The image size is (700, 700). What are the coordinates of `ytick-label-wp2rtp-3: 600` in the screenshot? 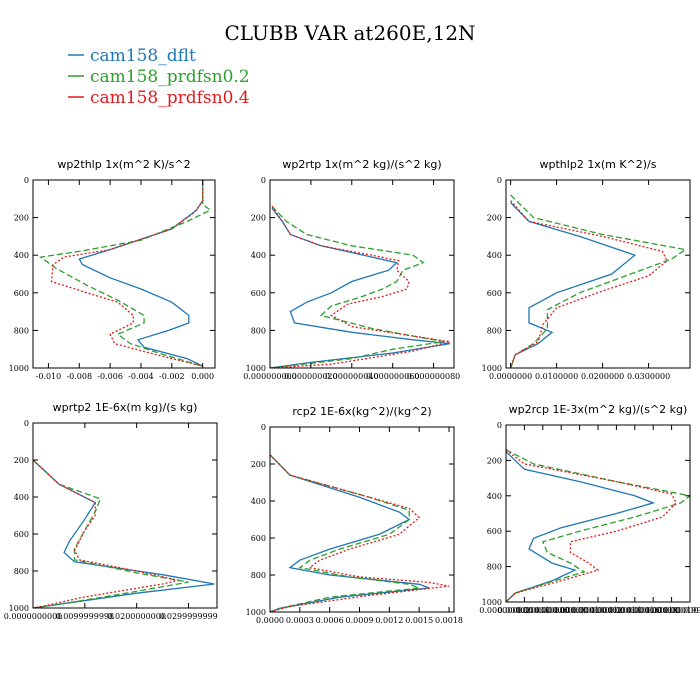 It's located at (258, 293).